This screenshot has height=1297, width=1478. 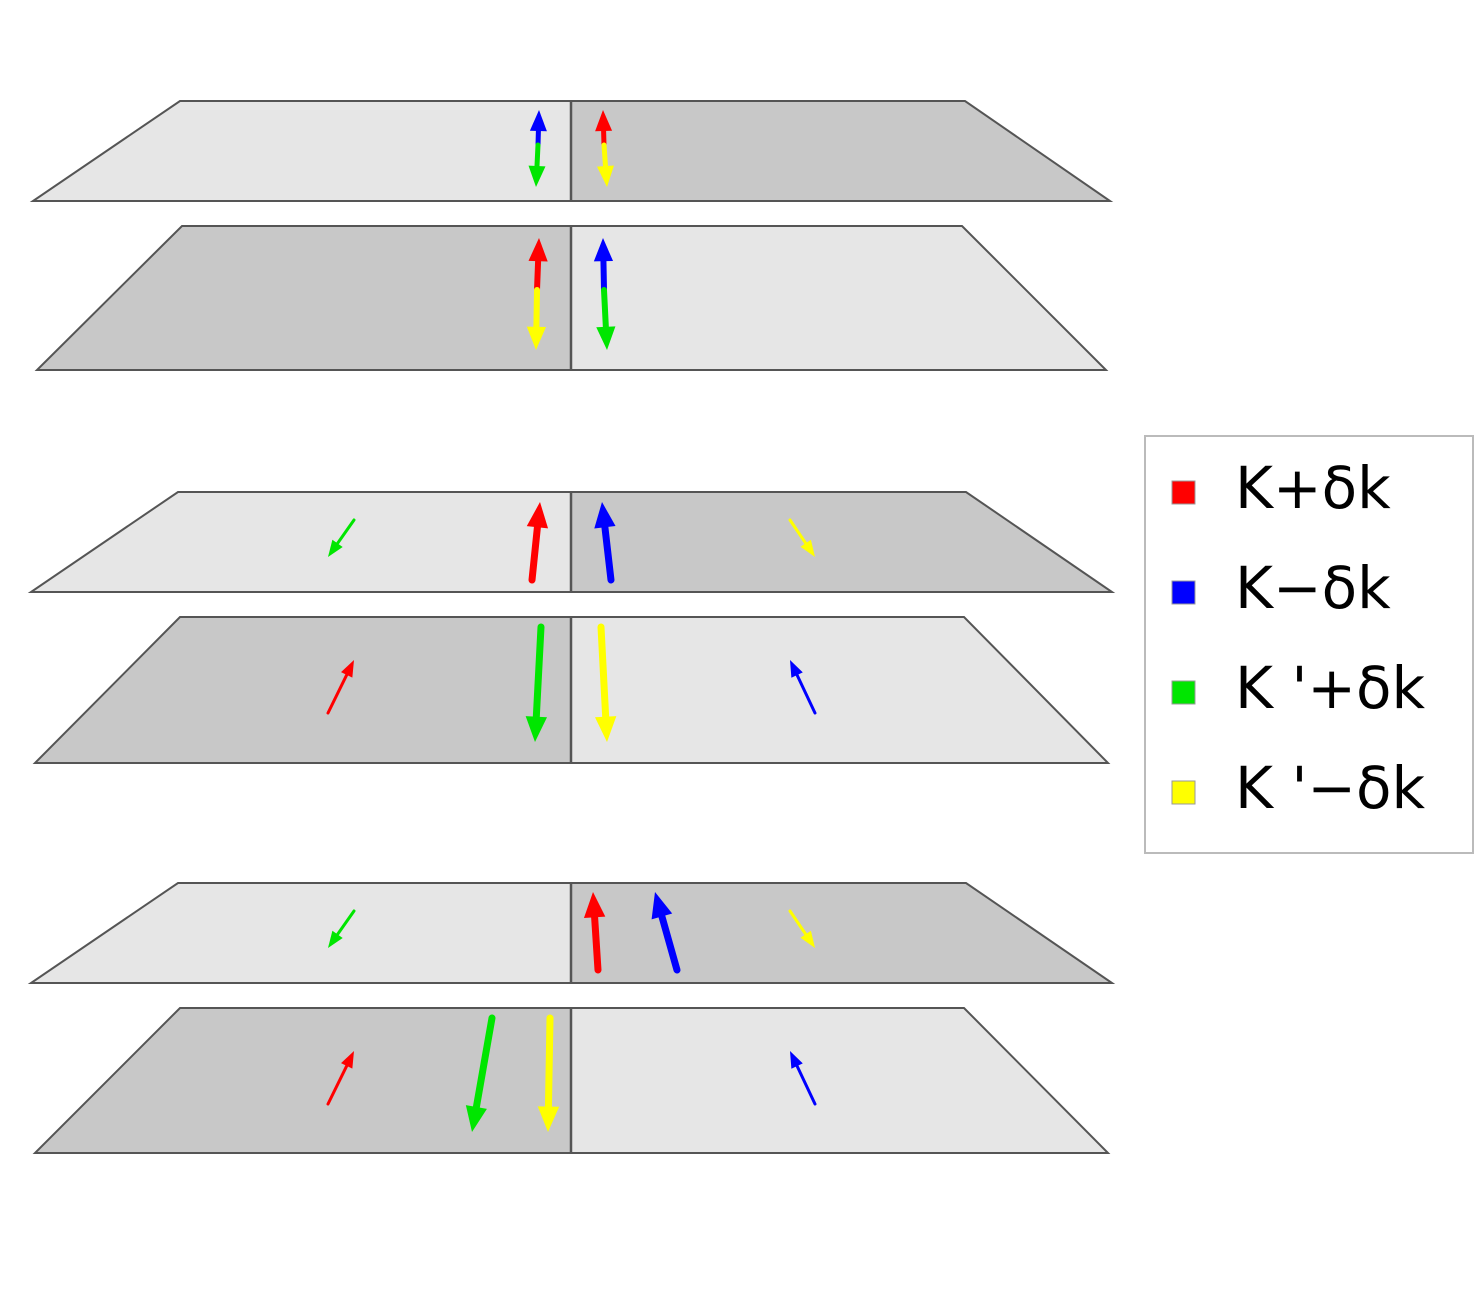 What do you see at coordinates (1330, 788) in the screenshot?
I see `legend-label: K '−δk` at bounding box center [1330, 788].